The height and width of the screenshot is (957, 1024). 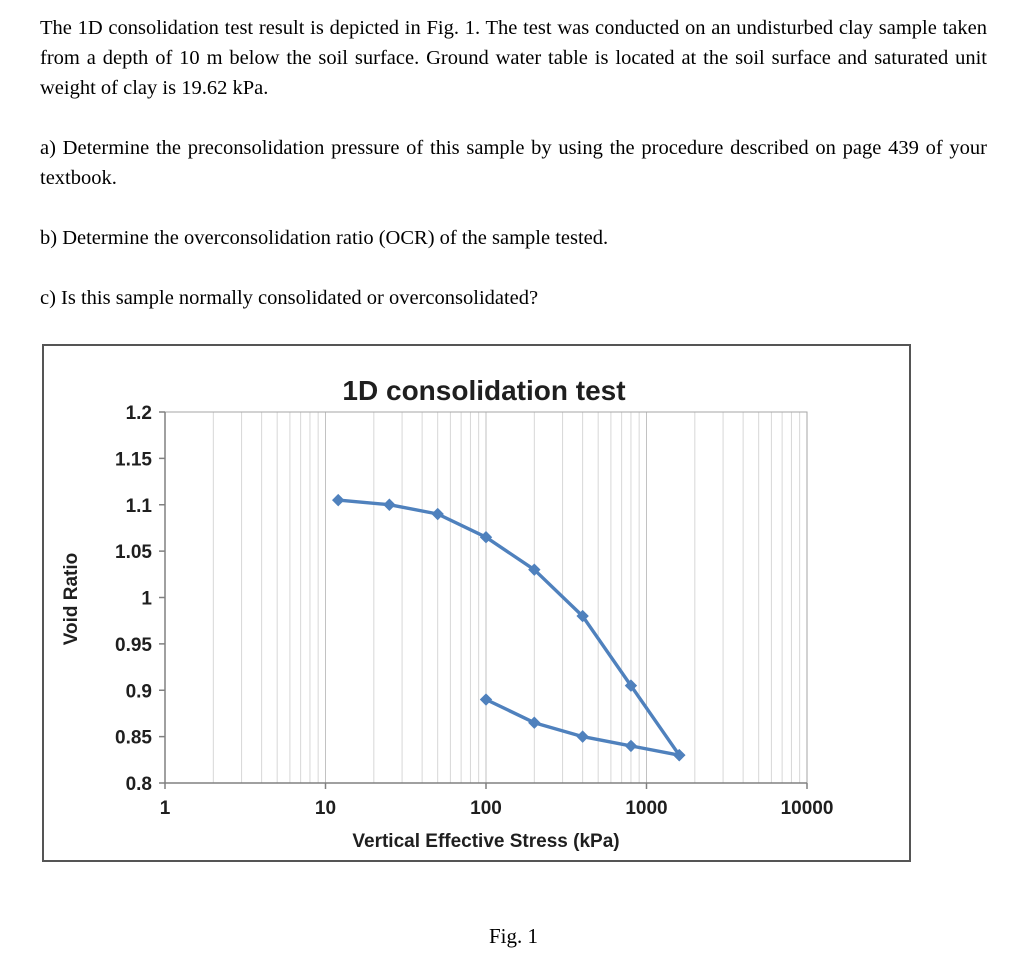 I want to click on x-axis-title: Vertical Effective Stress (kPa), so click(x=485, y=841).